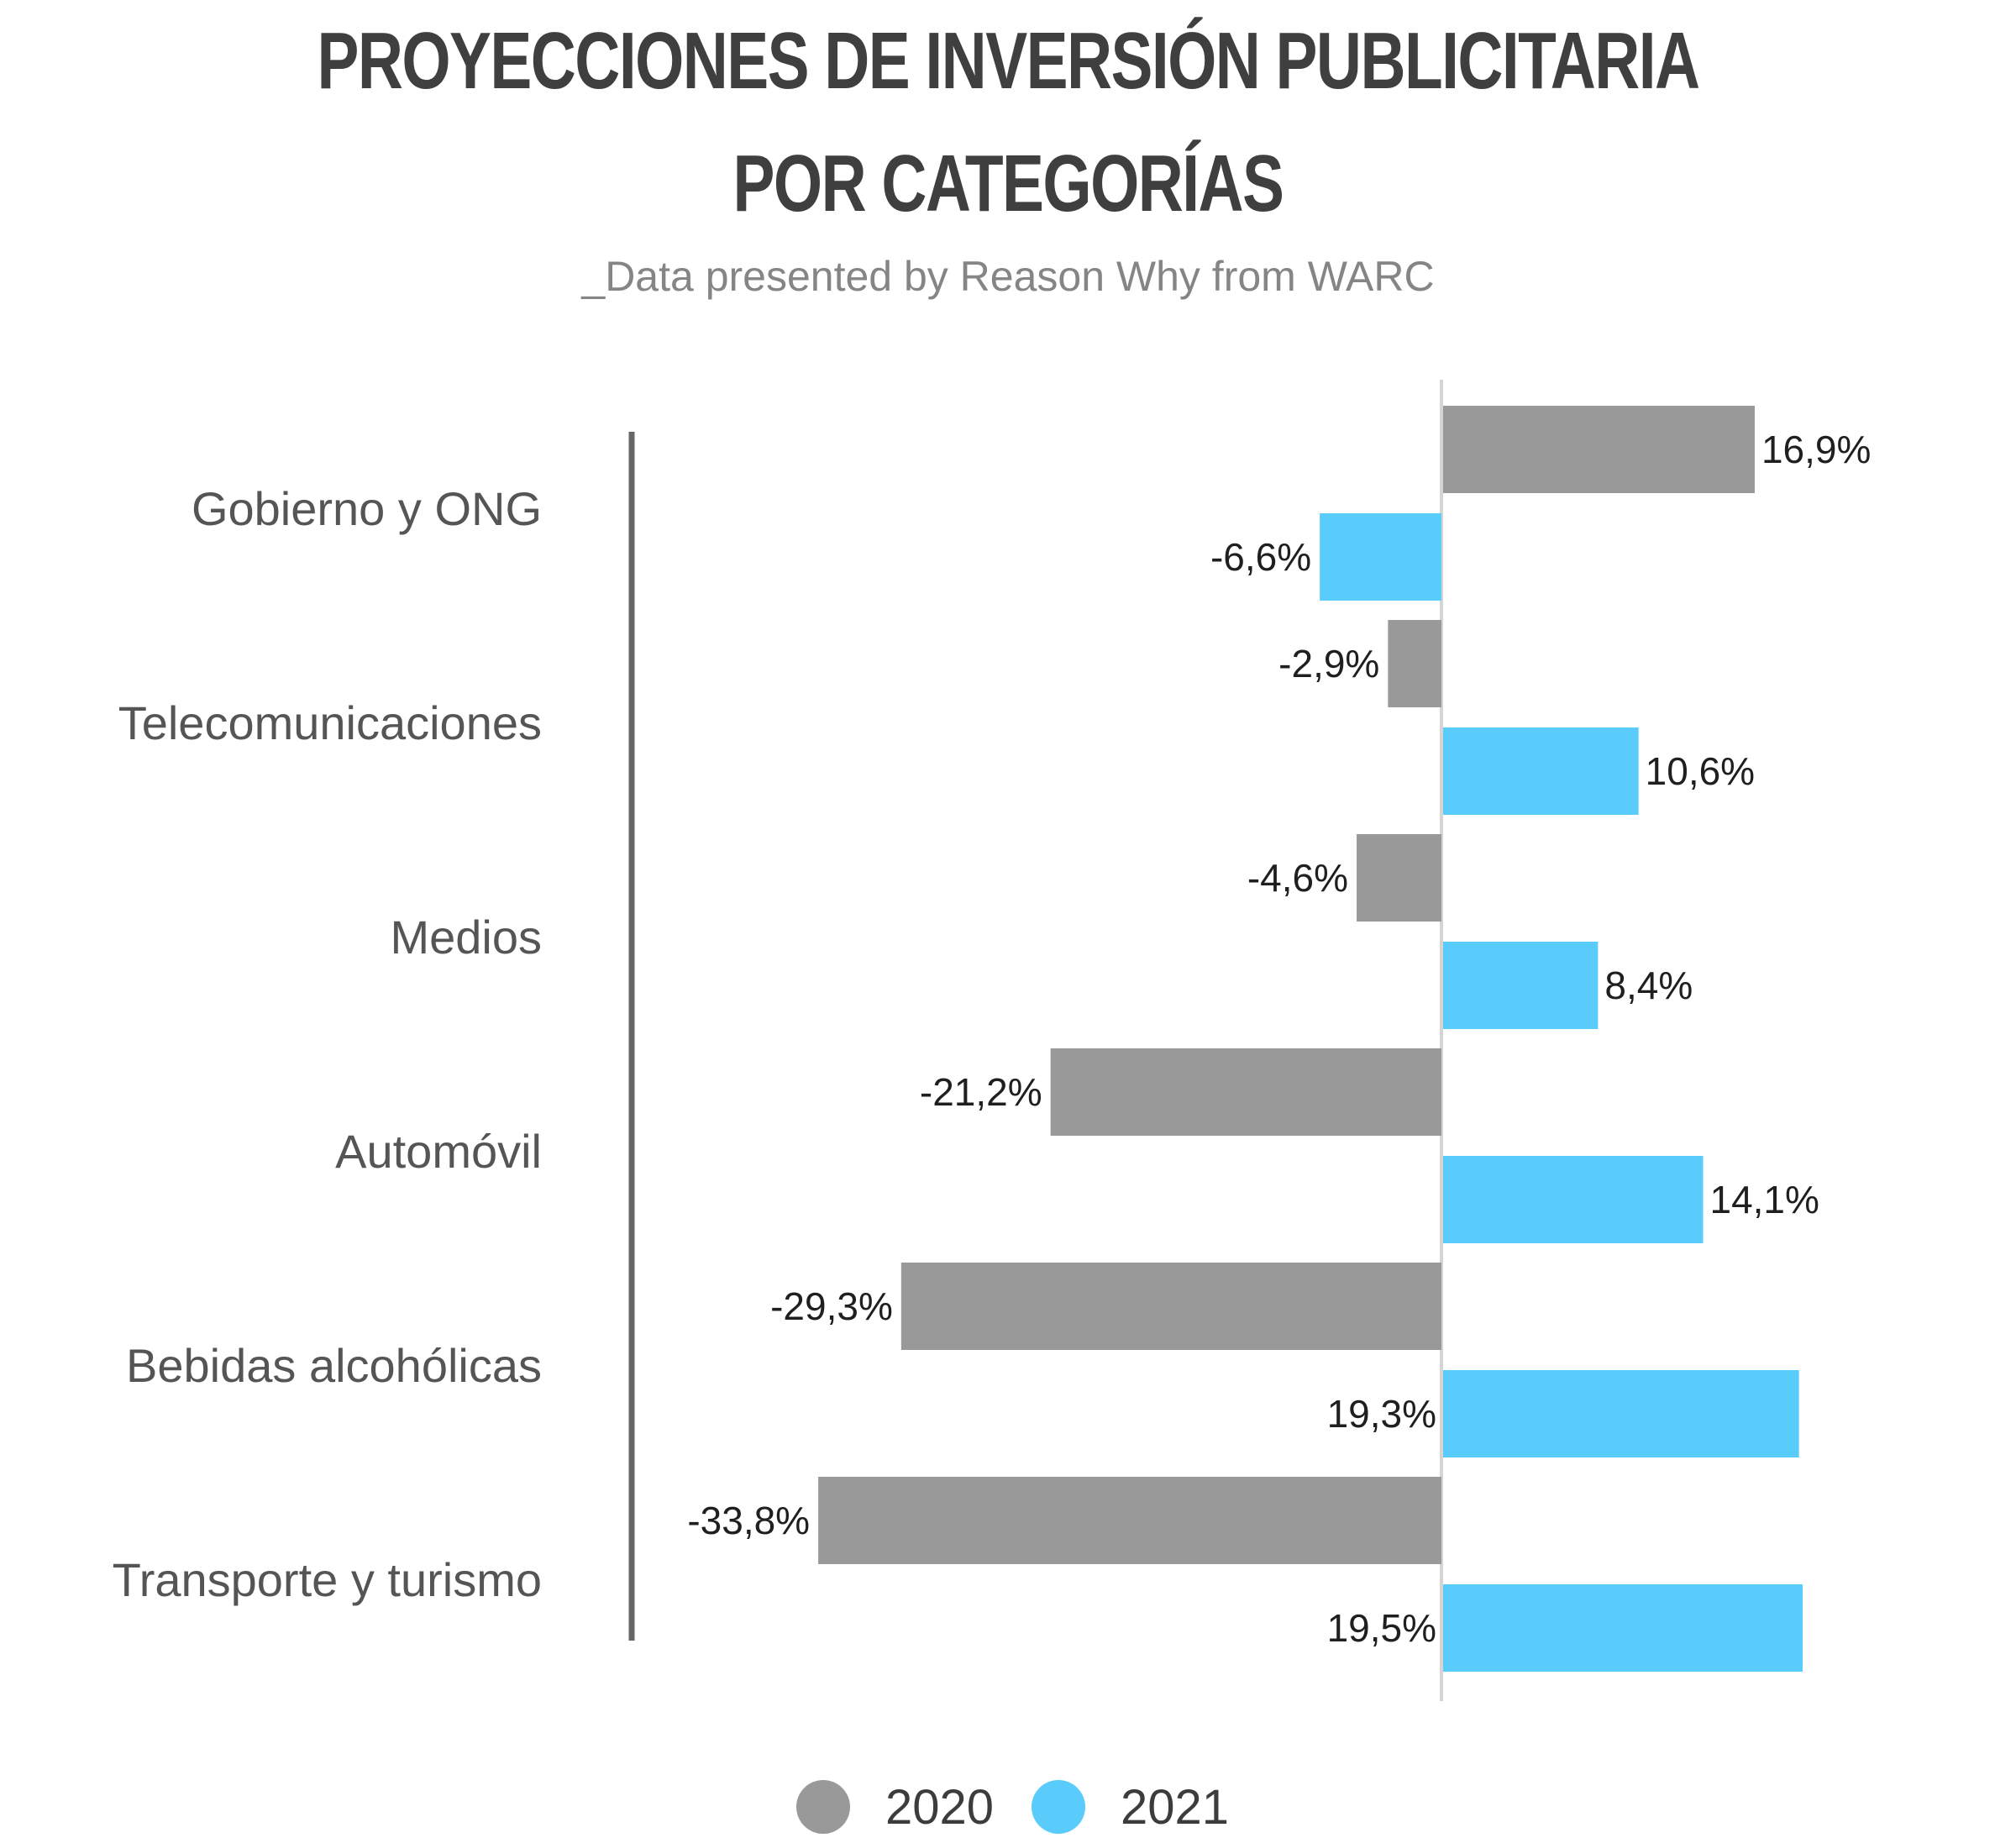 The height and width of the screenshot is (1838, 2016). I want to click on legend-swatch-2020, so click(823, 1807).